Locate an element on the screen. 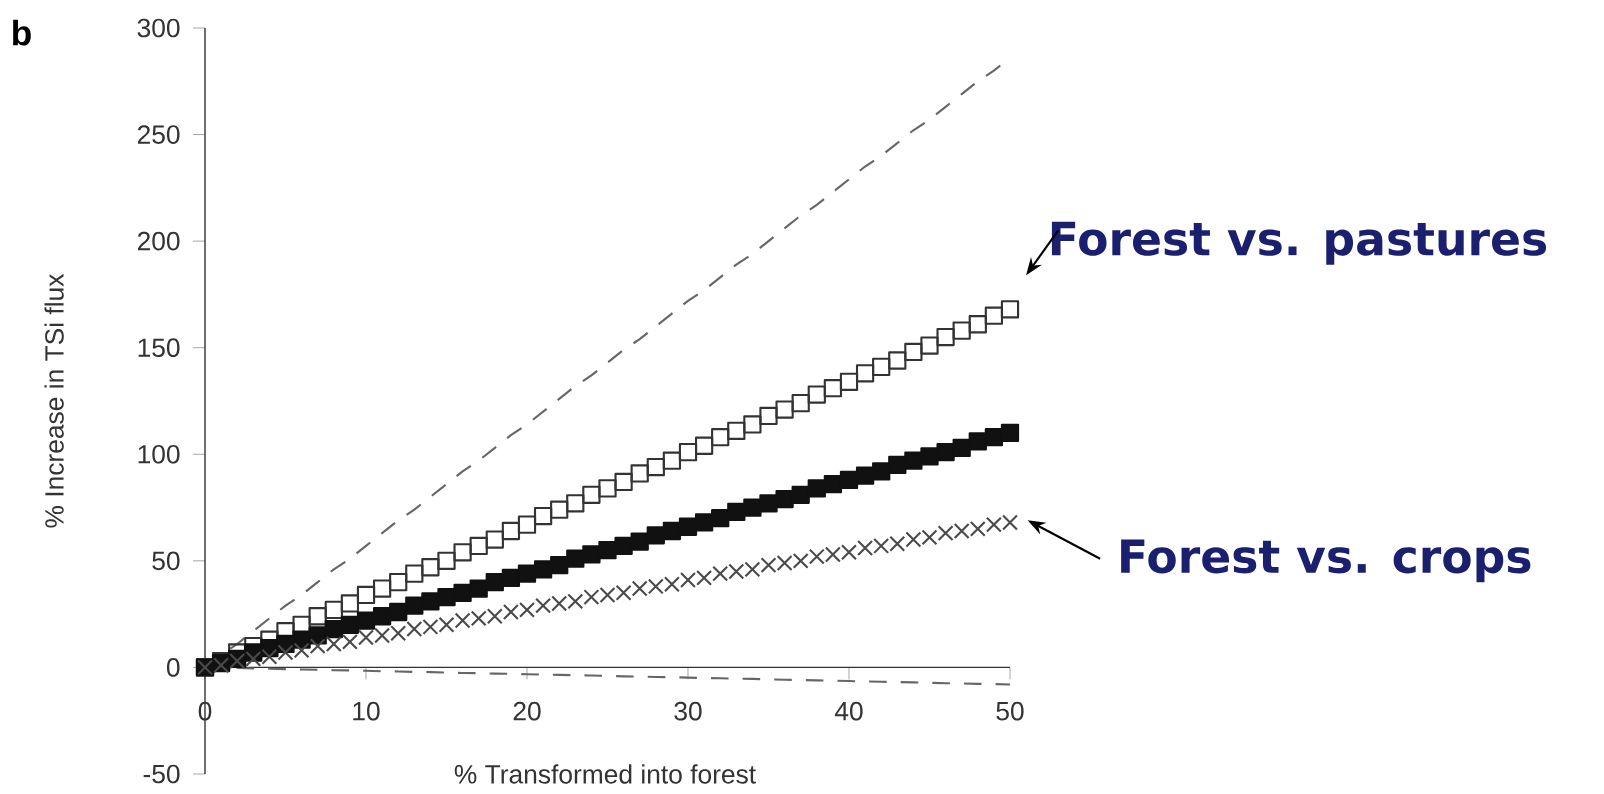  annotation: Forest vs. pastures is located at coordinates (1299, 243).